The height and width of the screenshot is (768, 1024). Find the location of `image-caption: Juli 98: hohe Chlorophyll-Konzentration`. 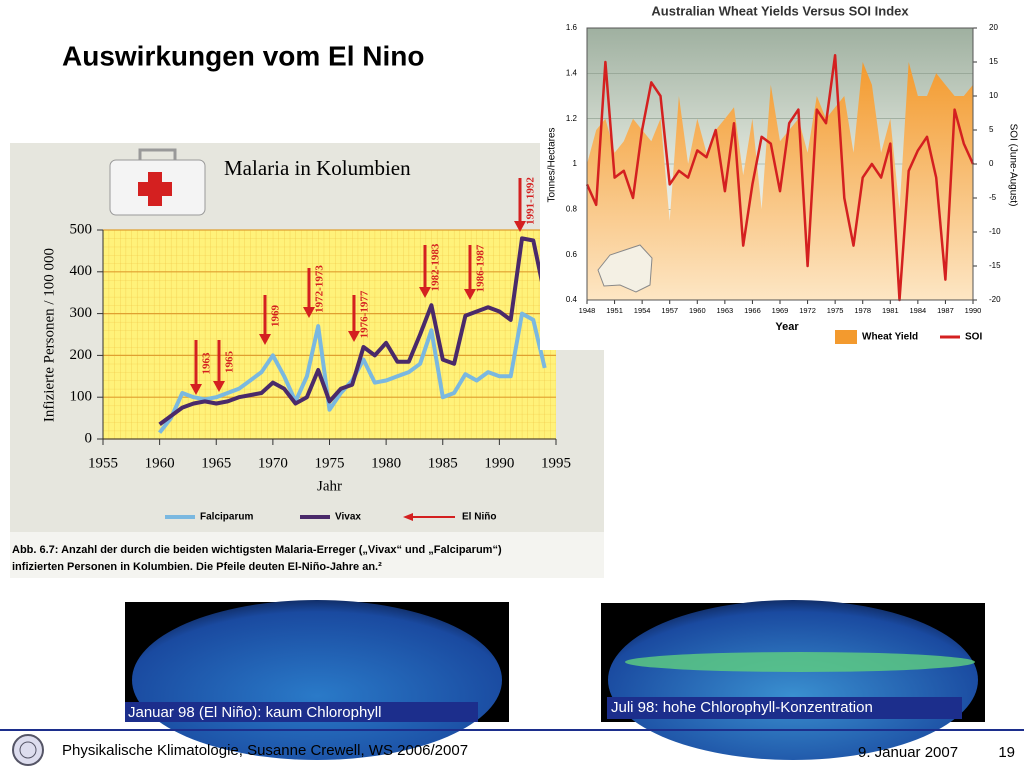

image-caption: Juli 98: hohe Chlorophyll-Konzentration is located at coordinates (742, 707).